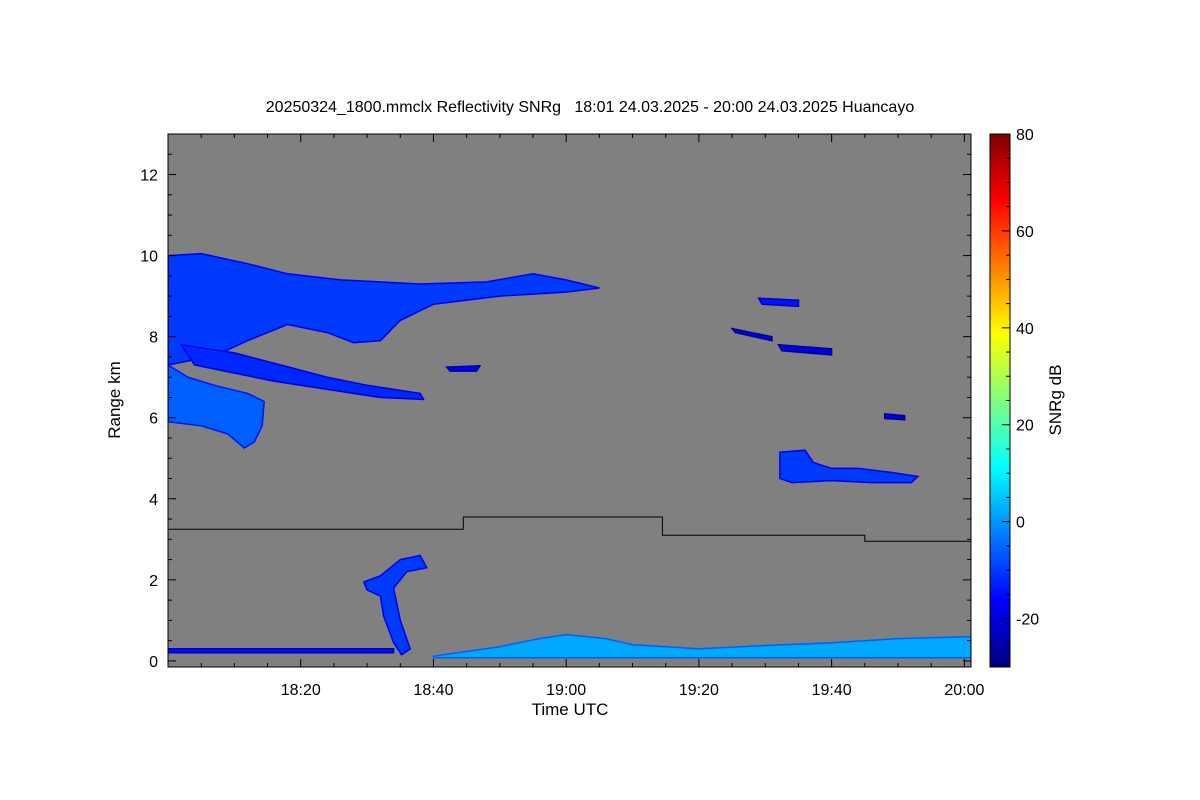  What do you see at coordinates (281, 651) in the screenshot?
I see `echo-low-clutter-line` at bounding box center [281, 651].